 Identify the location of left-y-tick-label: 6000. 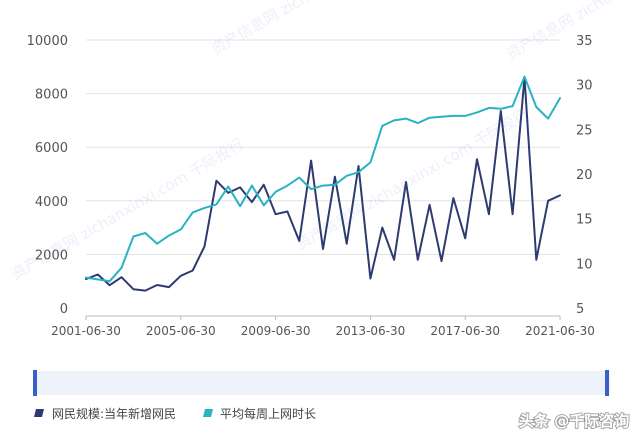
(51, 148).